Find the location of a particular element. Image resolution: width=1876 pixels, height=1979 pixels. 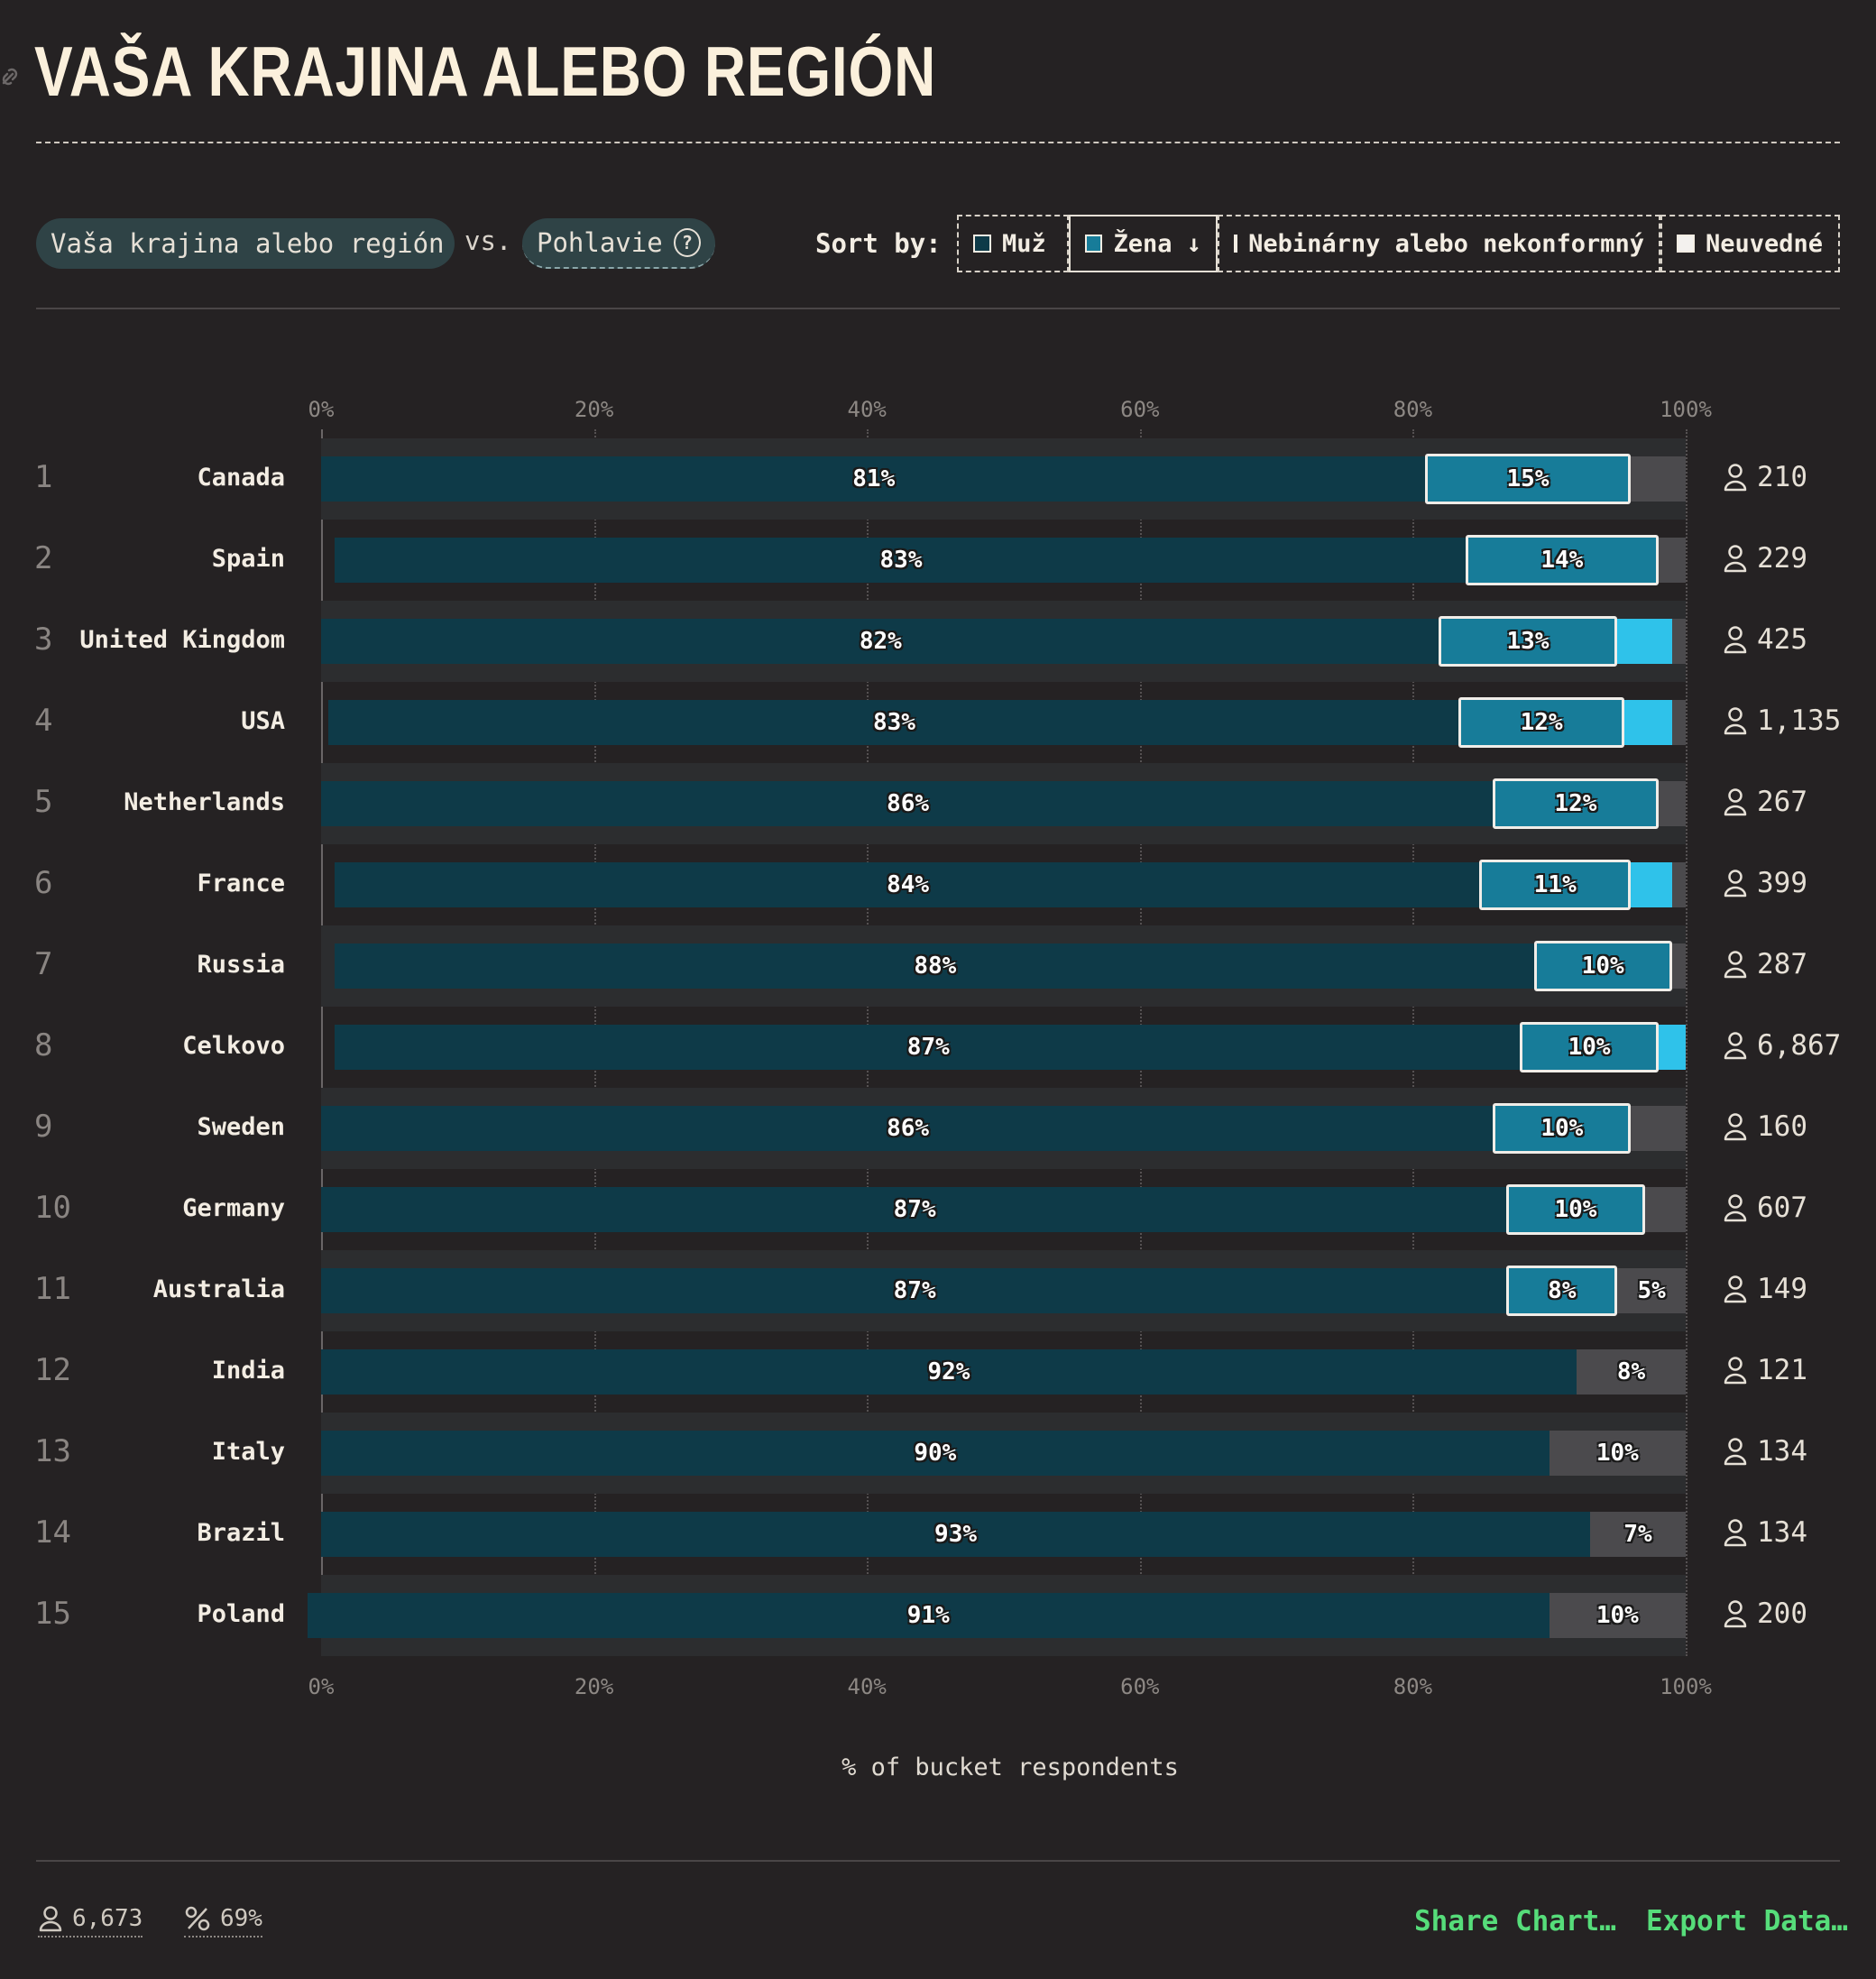

sort-by-label: Sort by: is located at coordinates (878, 243).